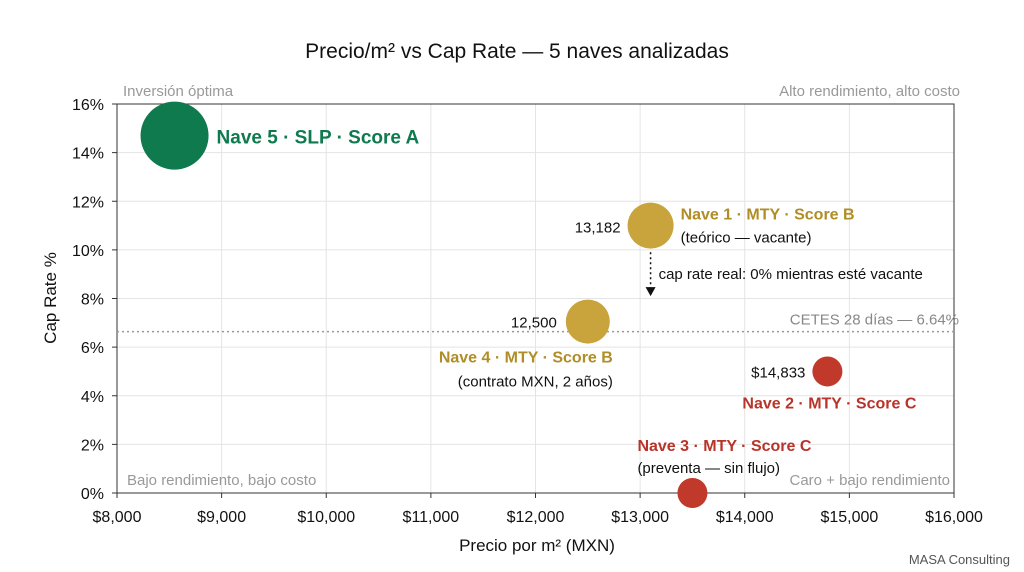 The height and width of the screenshot is (572, 1024). Describe the element at coordinates (959, 559) in the screenshot. I see `footer-credit: MASA Consulting` at that location.